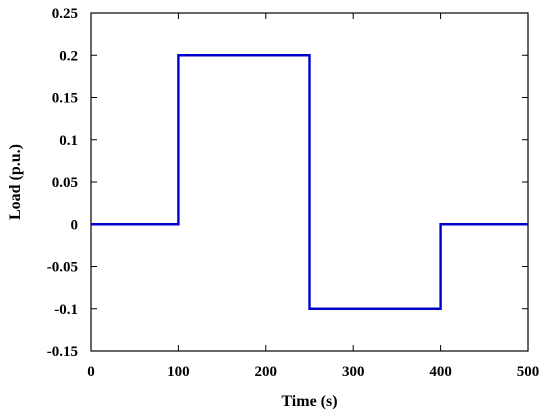  What do you see at coordinates (309, 401) in the screenshot?
I see `x-axis-label: Time (s)` at bounding box center [309, 401].